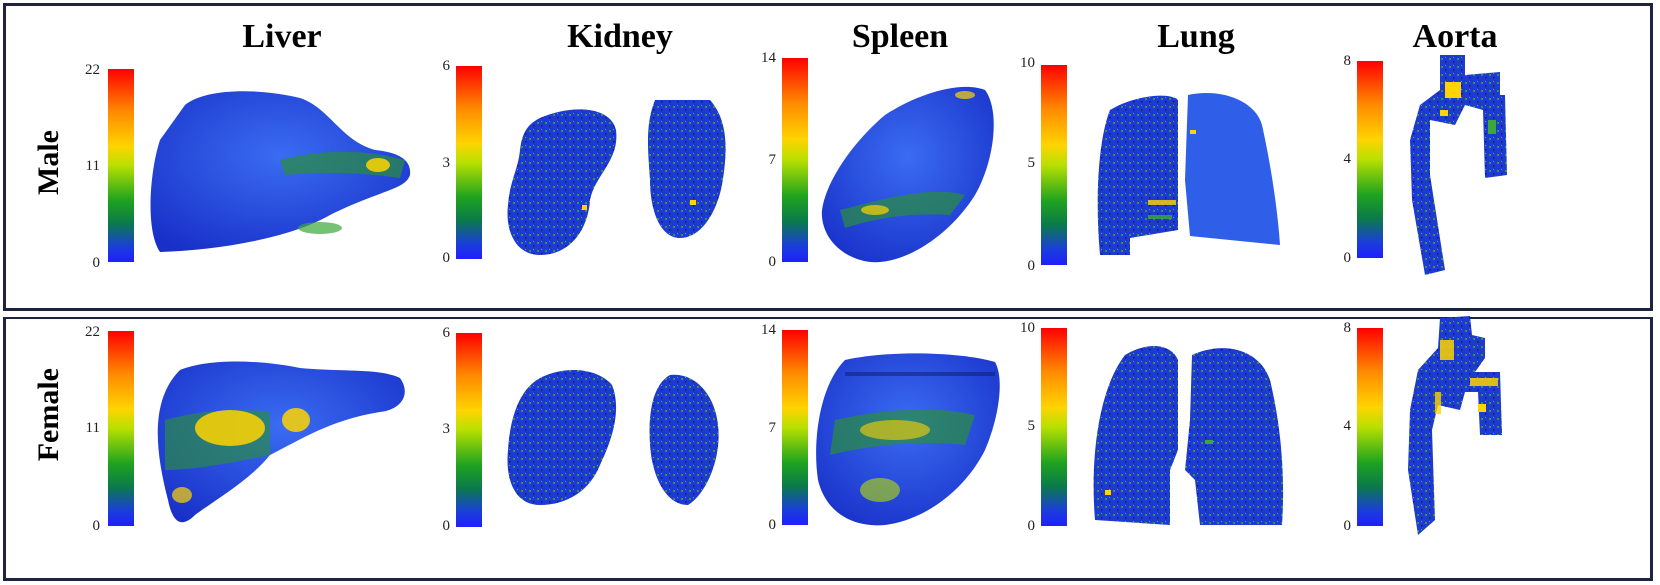 Image resolution: width=1660 pixels, height=585 pixels. I want to click on column-title-liver: Liver, so click(282, 36).